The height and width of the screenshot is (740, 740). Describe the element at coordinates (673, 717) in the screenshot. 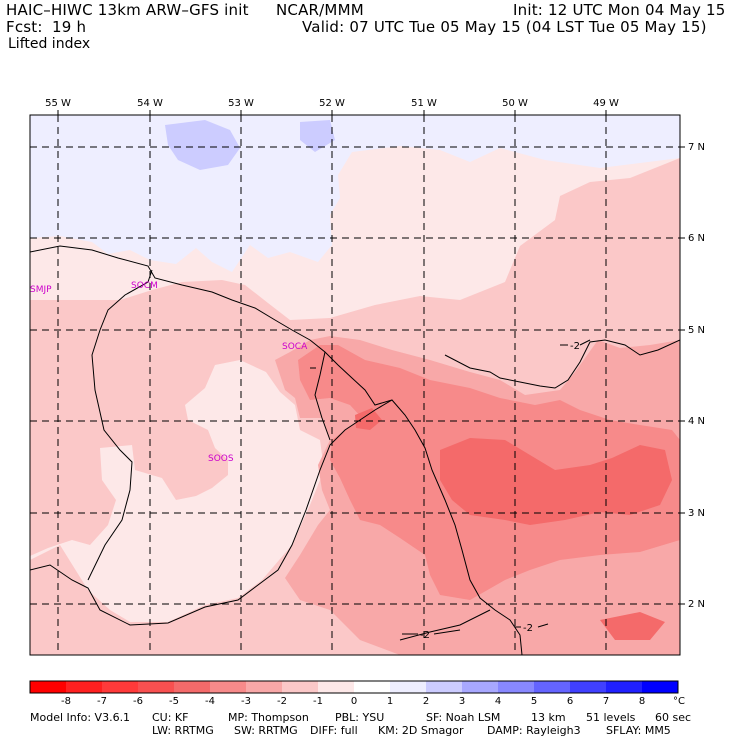

I see `timestep: 60 sec` at that location.